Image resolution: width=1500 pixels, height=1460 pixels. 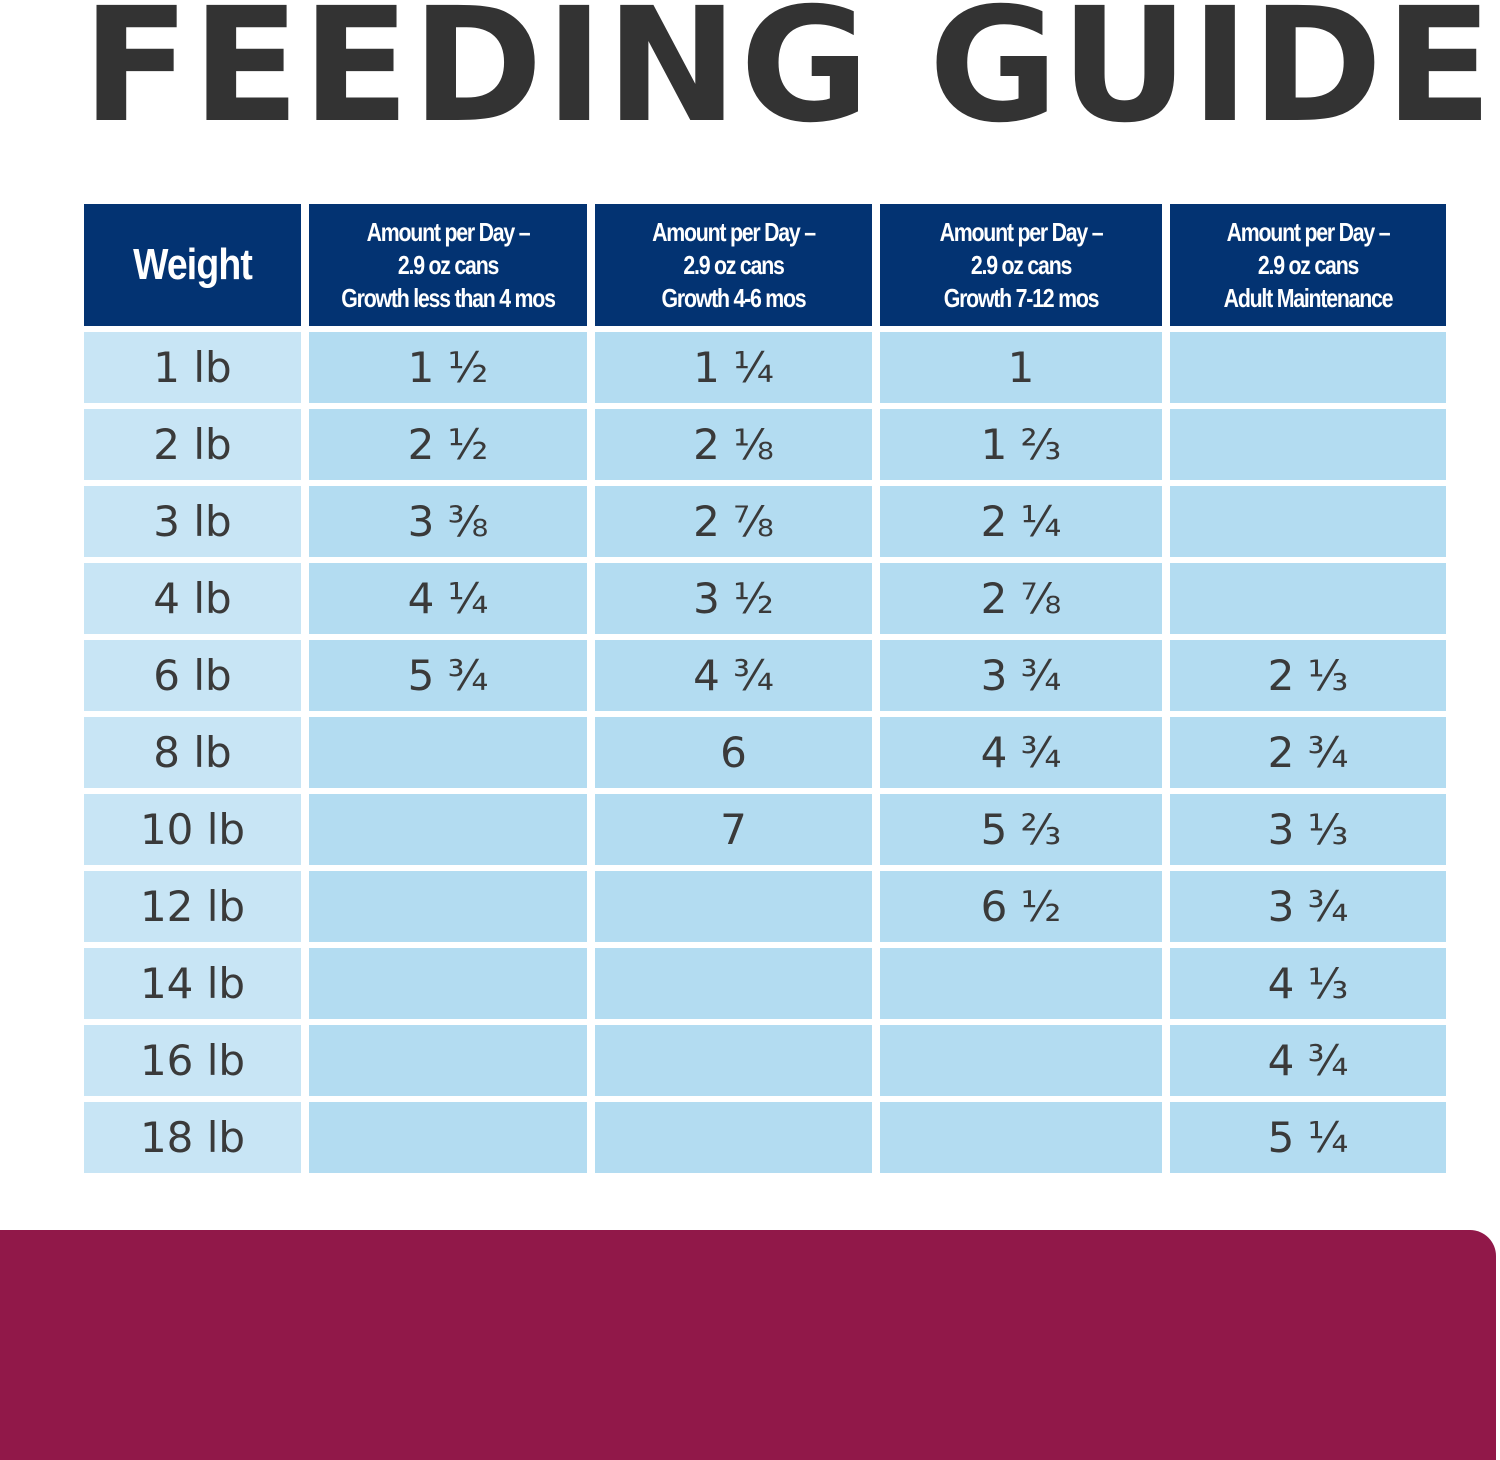 I want to click on table-row: 6 lb 5 ¾ 4 ¾ 3 ¾ 2 ⅓, so click(x=765, y=675).